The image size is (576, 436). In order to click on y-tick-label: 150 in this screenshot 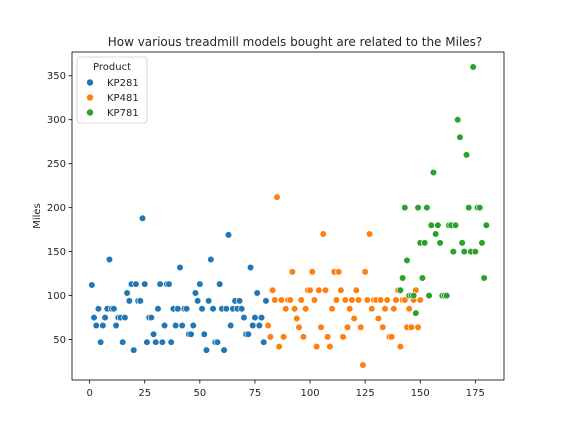, I will do `click(56, 252)`.